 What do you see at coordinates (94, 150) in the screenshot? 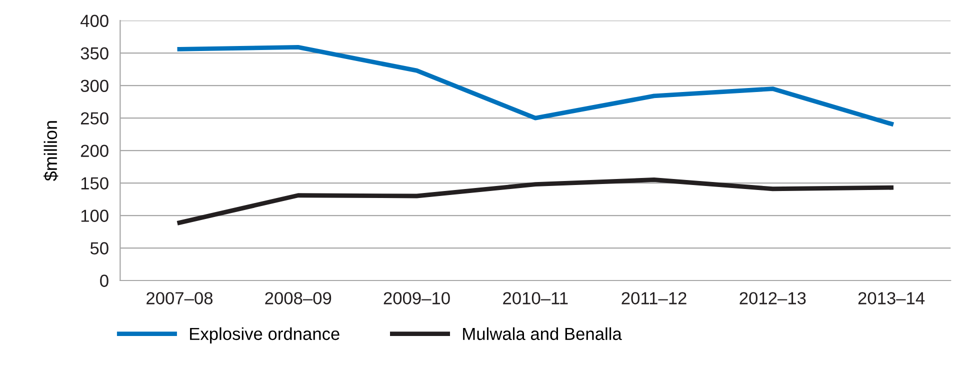
I see `y-tick-label: 200` at bounding box center [94, 150].